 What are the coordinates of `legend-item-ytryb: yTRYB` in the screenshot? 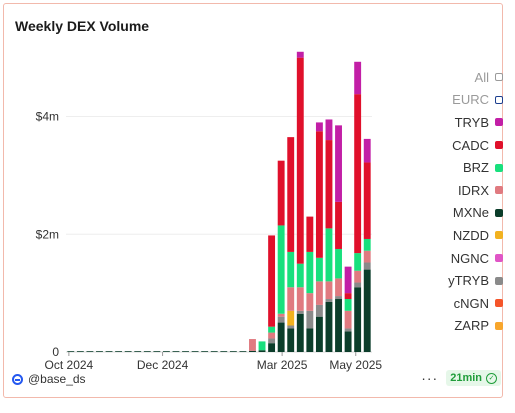 It's located at (475, 280).